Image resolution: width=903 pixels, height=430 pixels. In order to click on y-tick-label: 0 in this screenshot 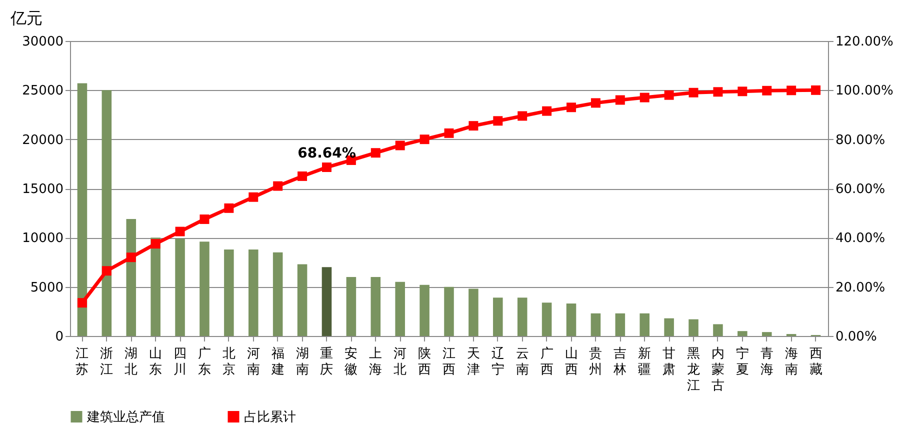, I will do `click(59, 337)`.